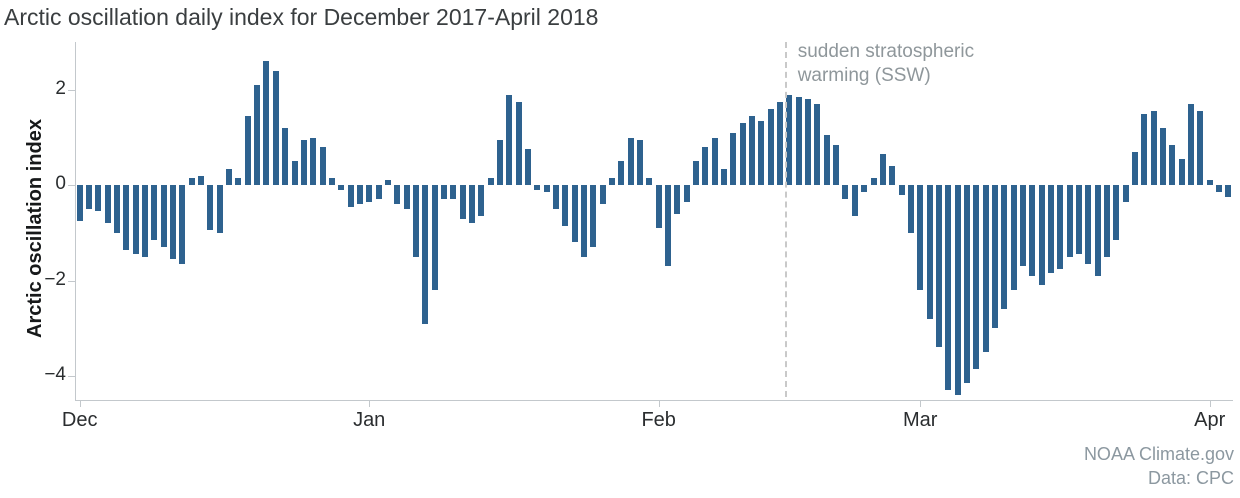 The width and height of the screenshot is (1240, 498). I want to click on source-cpc: Data: CPC, so click(1190, 477).